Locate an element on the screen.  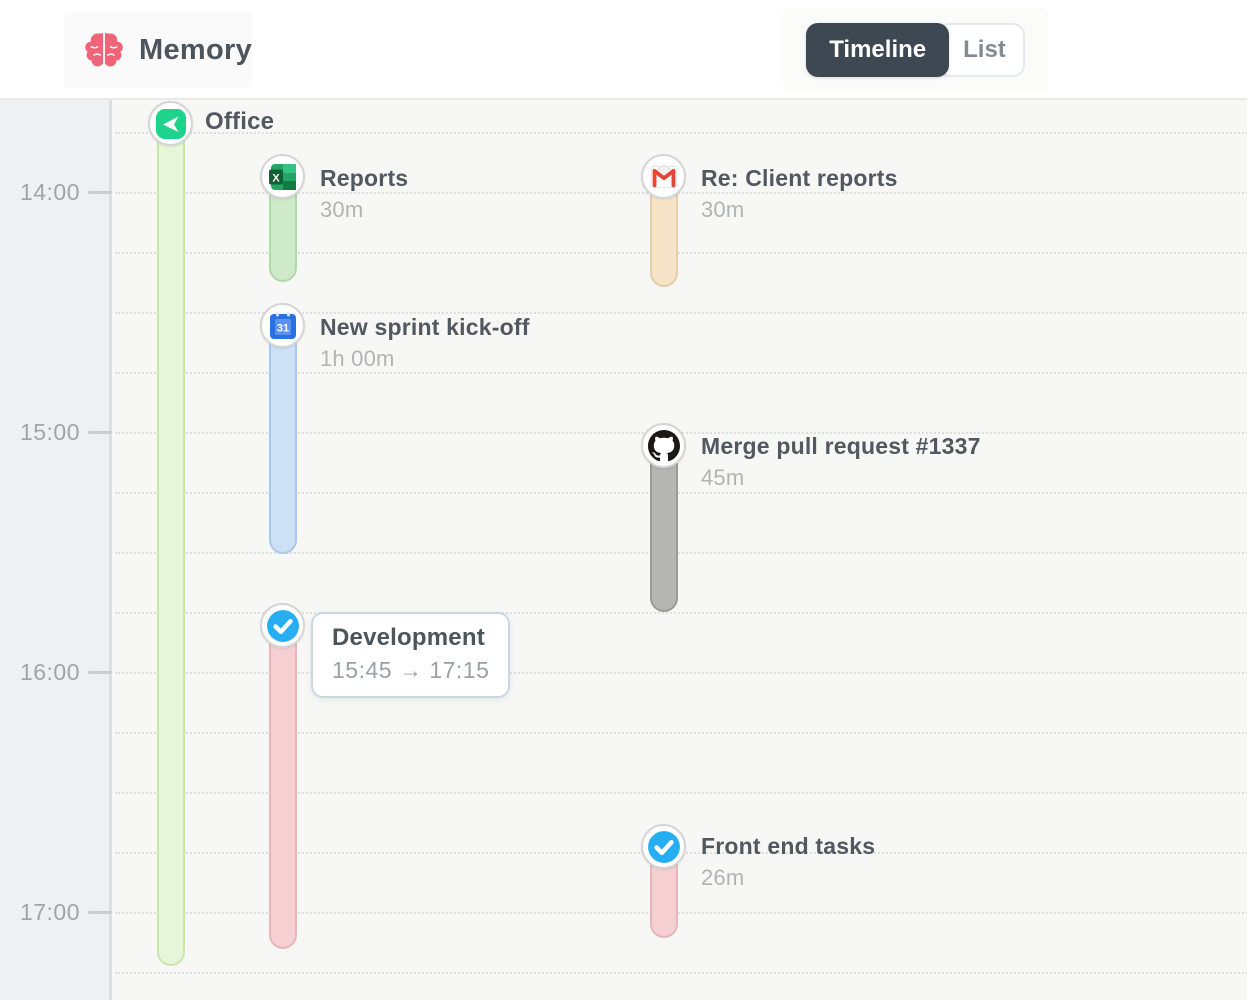
entry-title: Front end tasks is located at coordinates (788, 846).